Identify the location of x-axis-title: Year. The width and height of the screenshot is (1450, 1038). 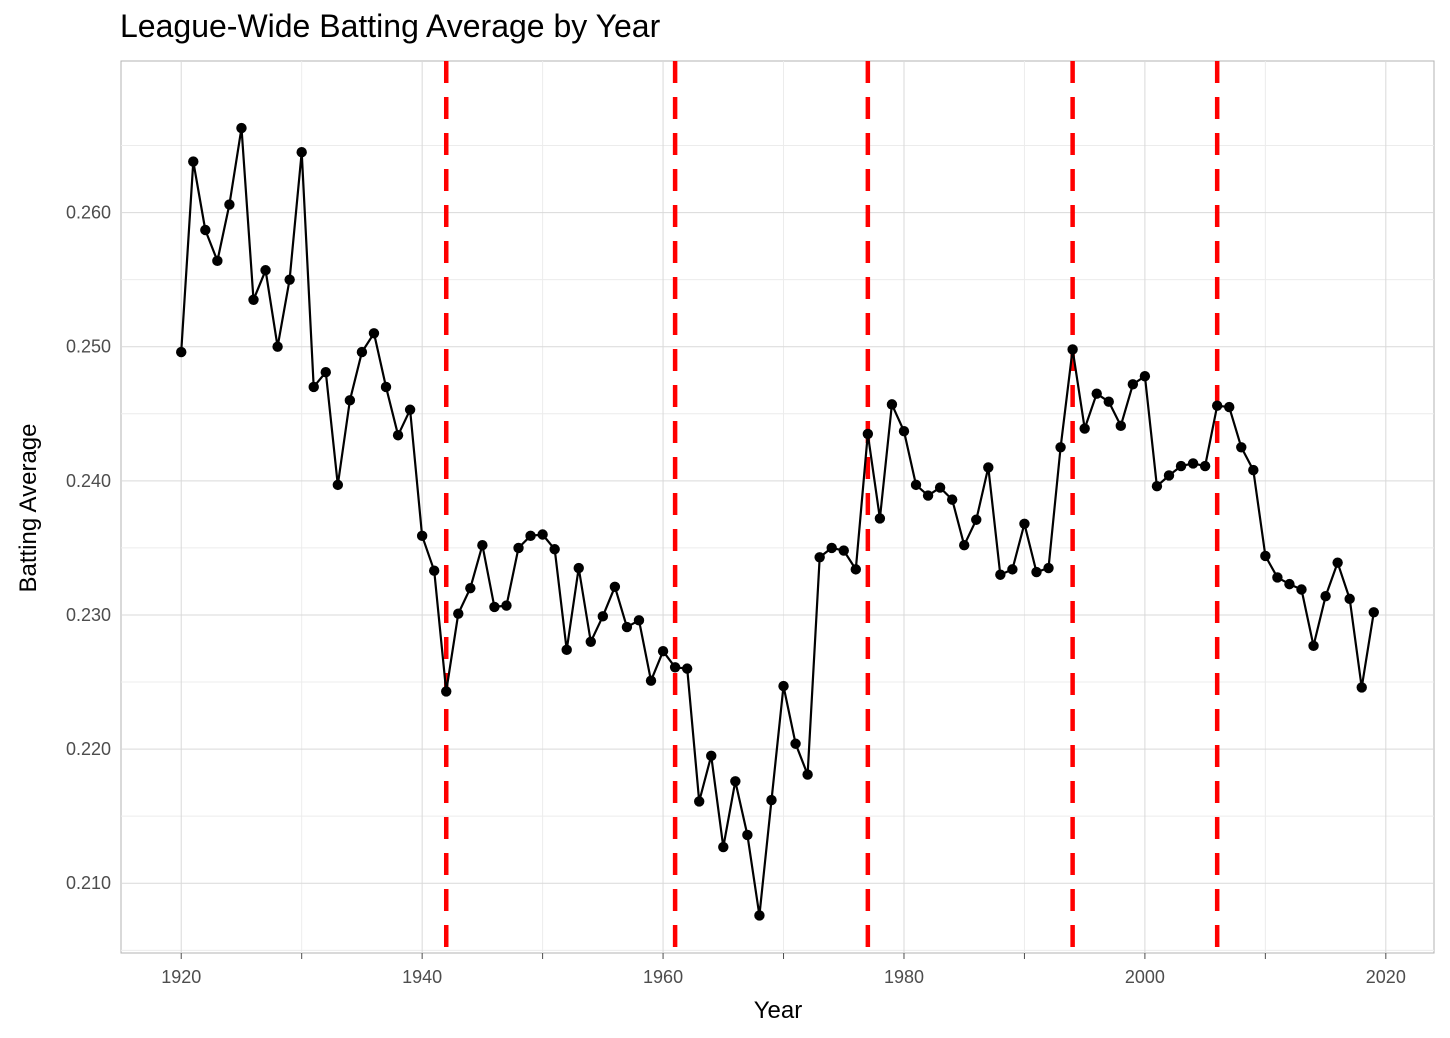
(778, 1010).